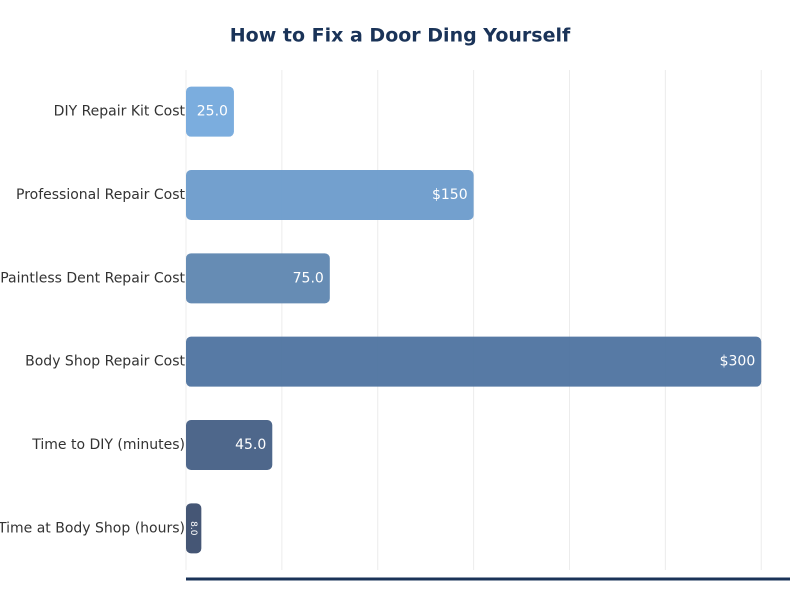 This screenshot has height=600, width=800. Describe the element at coordinates (120, 112) in the screenshot. I see `y-tick-label: DIY Repair Kit Cost` at that location.